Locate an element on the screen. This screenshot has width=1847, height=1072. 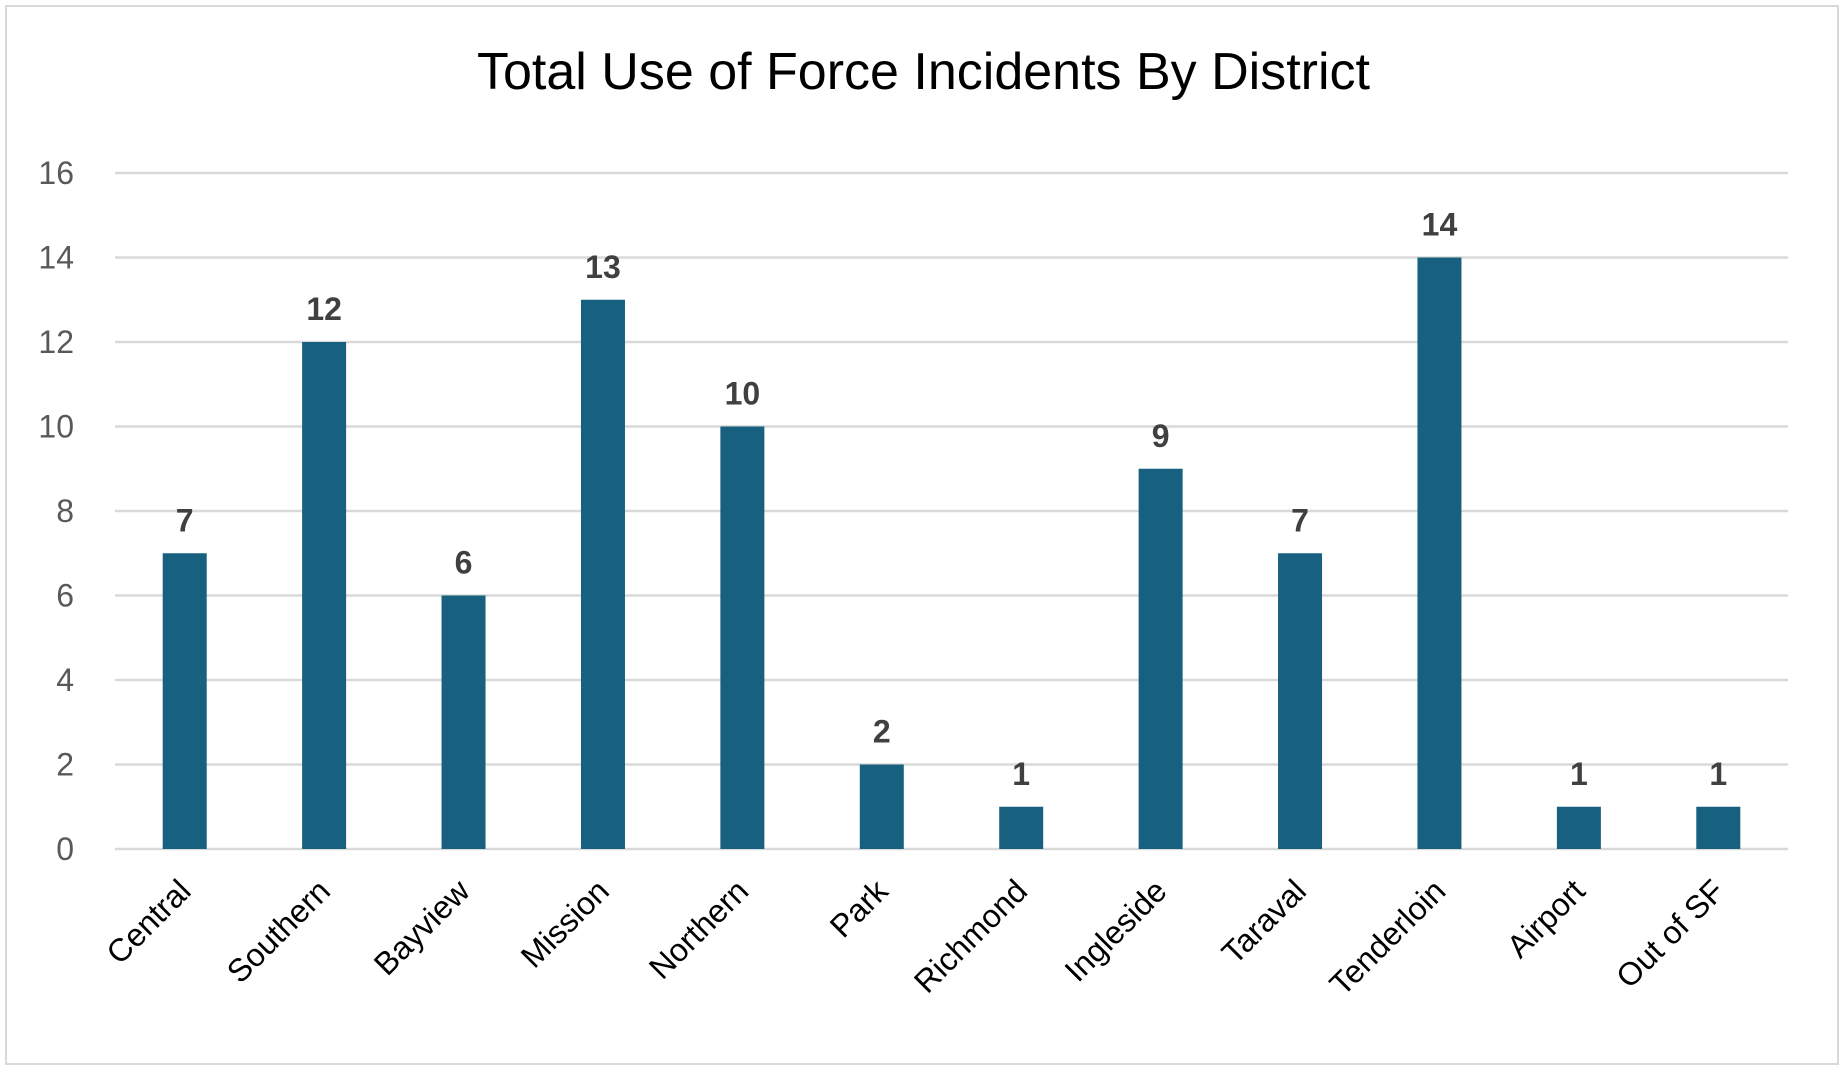
x-tick-label: Park is located at coordinates (859, 908).